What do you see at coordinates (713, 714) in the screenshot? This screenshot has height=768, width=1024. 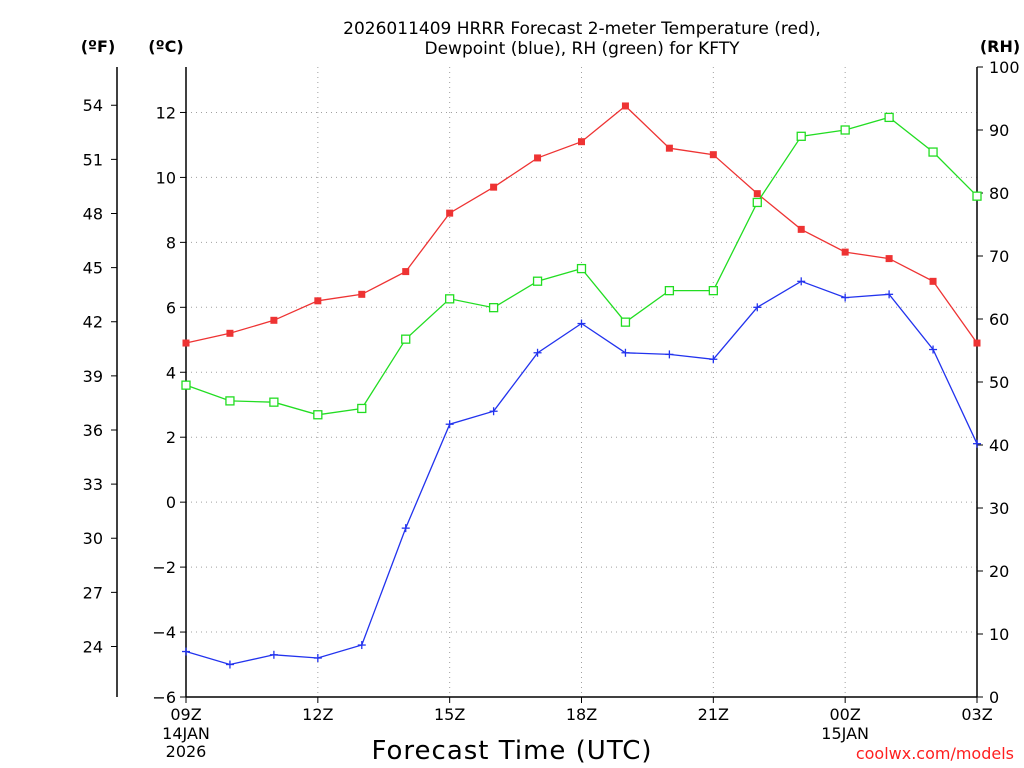 I see `x-tick-label: 21Z` at bounding box center [713, 714].